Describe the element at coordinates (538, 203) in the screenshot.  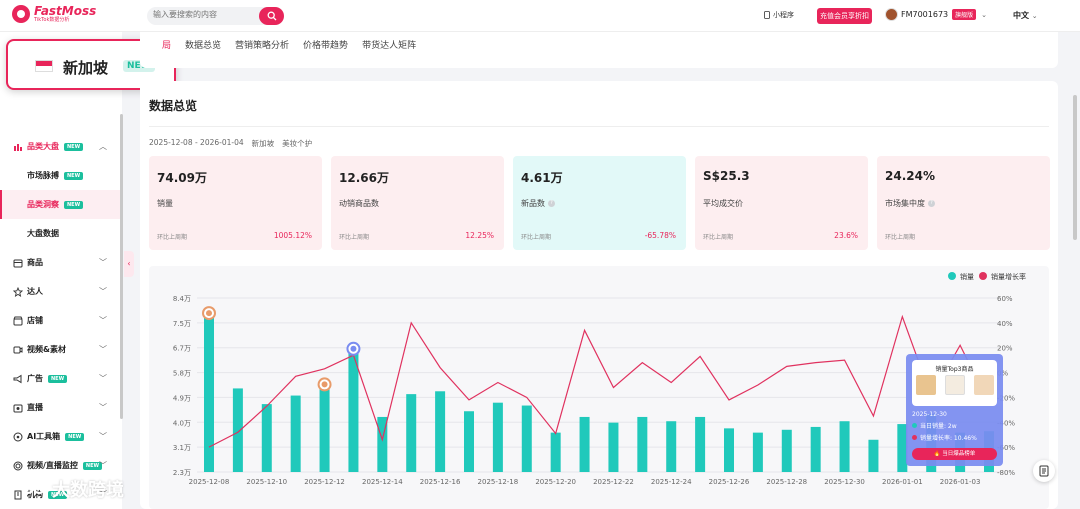
I see `kpi-label: 新品数?` at that location.